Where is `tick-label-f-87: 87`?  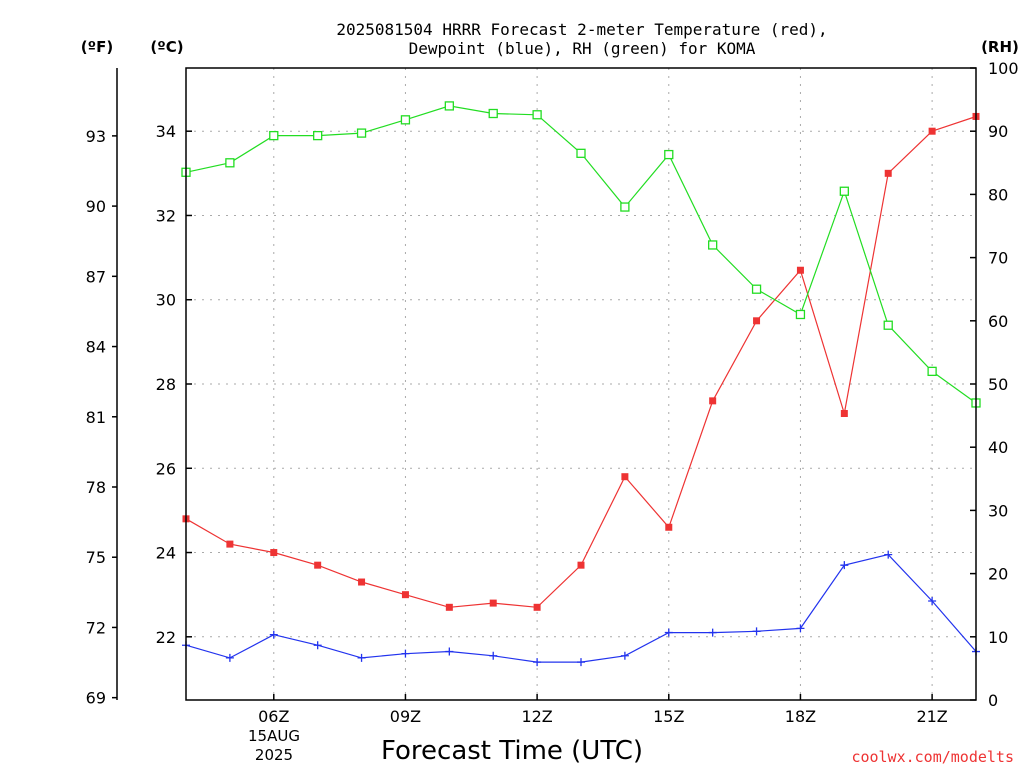
tick-label-f-87: 87 is located at coordinates (96, 276).